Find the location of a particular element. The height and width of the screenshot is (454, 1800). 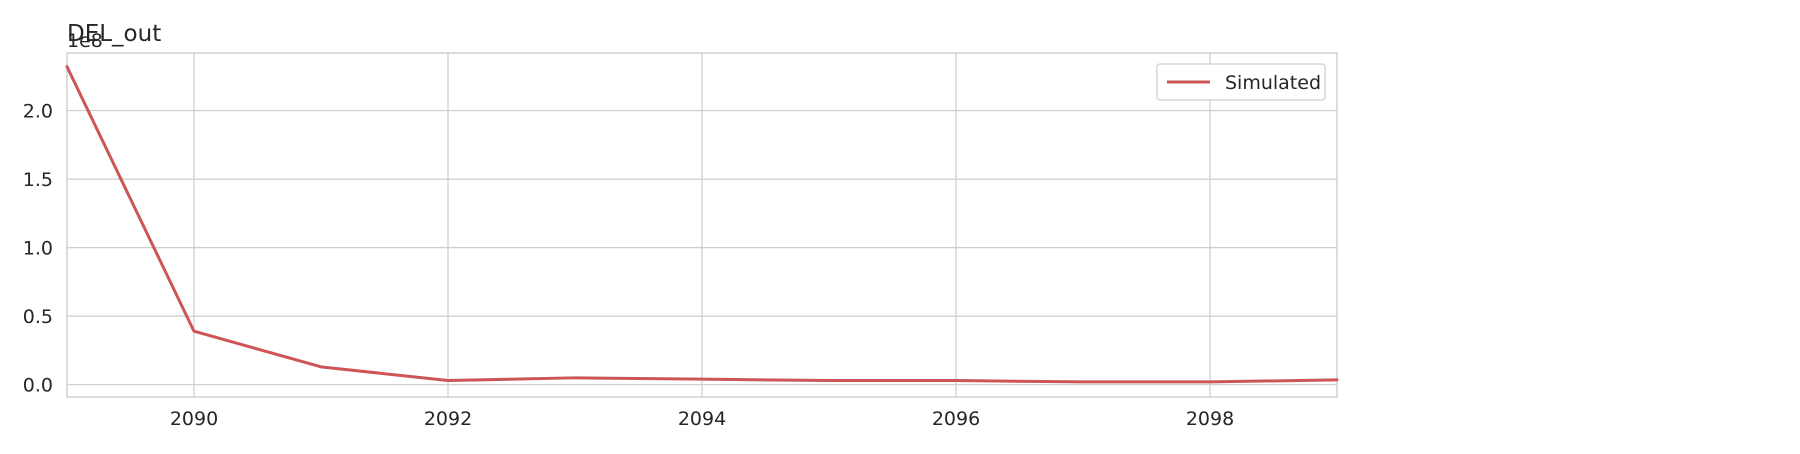

y-tick-label: 1.0 is located at coordinates (38, 249).